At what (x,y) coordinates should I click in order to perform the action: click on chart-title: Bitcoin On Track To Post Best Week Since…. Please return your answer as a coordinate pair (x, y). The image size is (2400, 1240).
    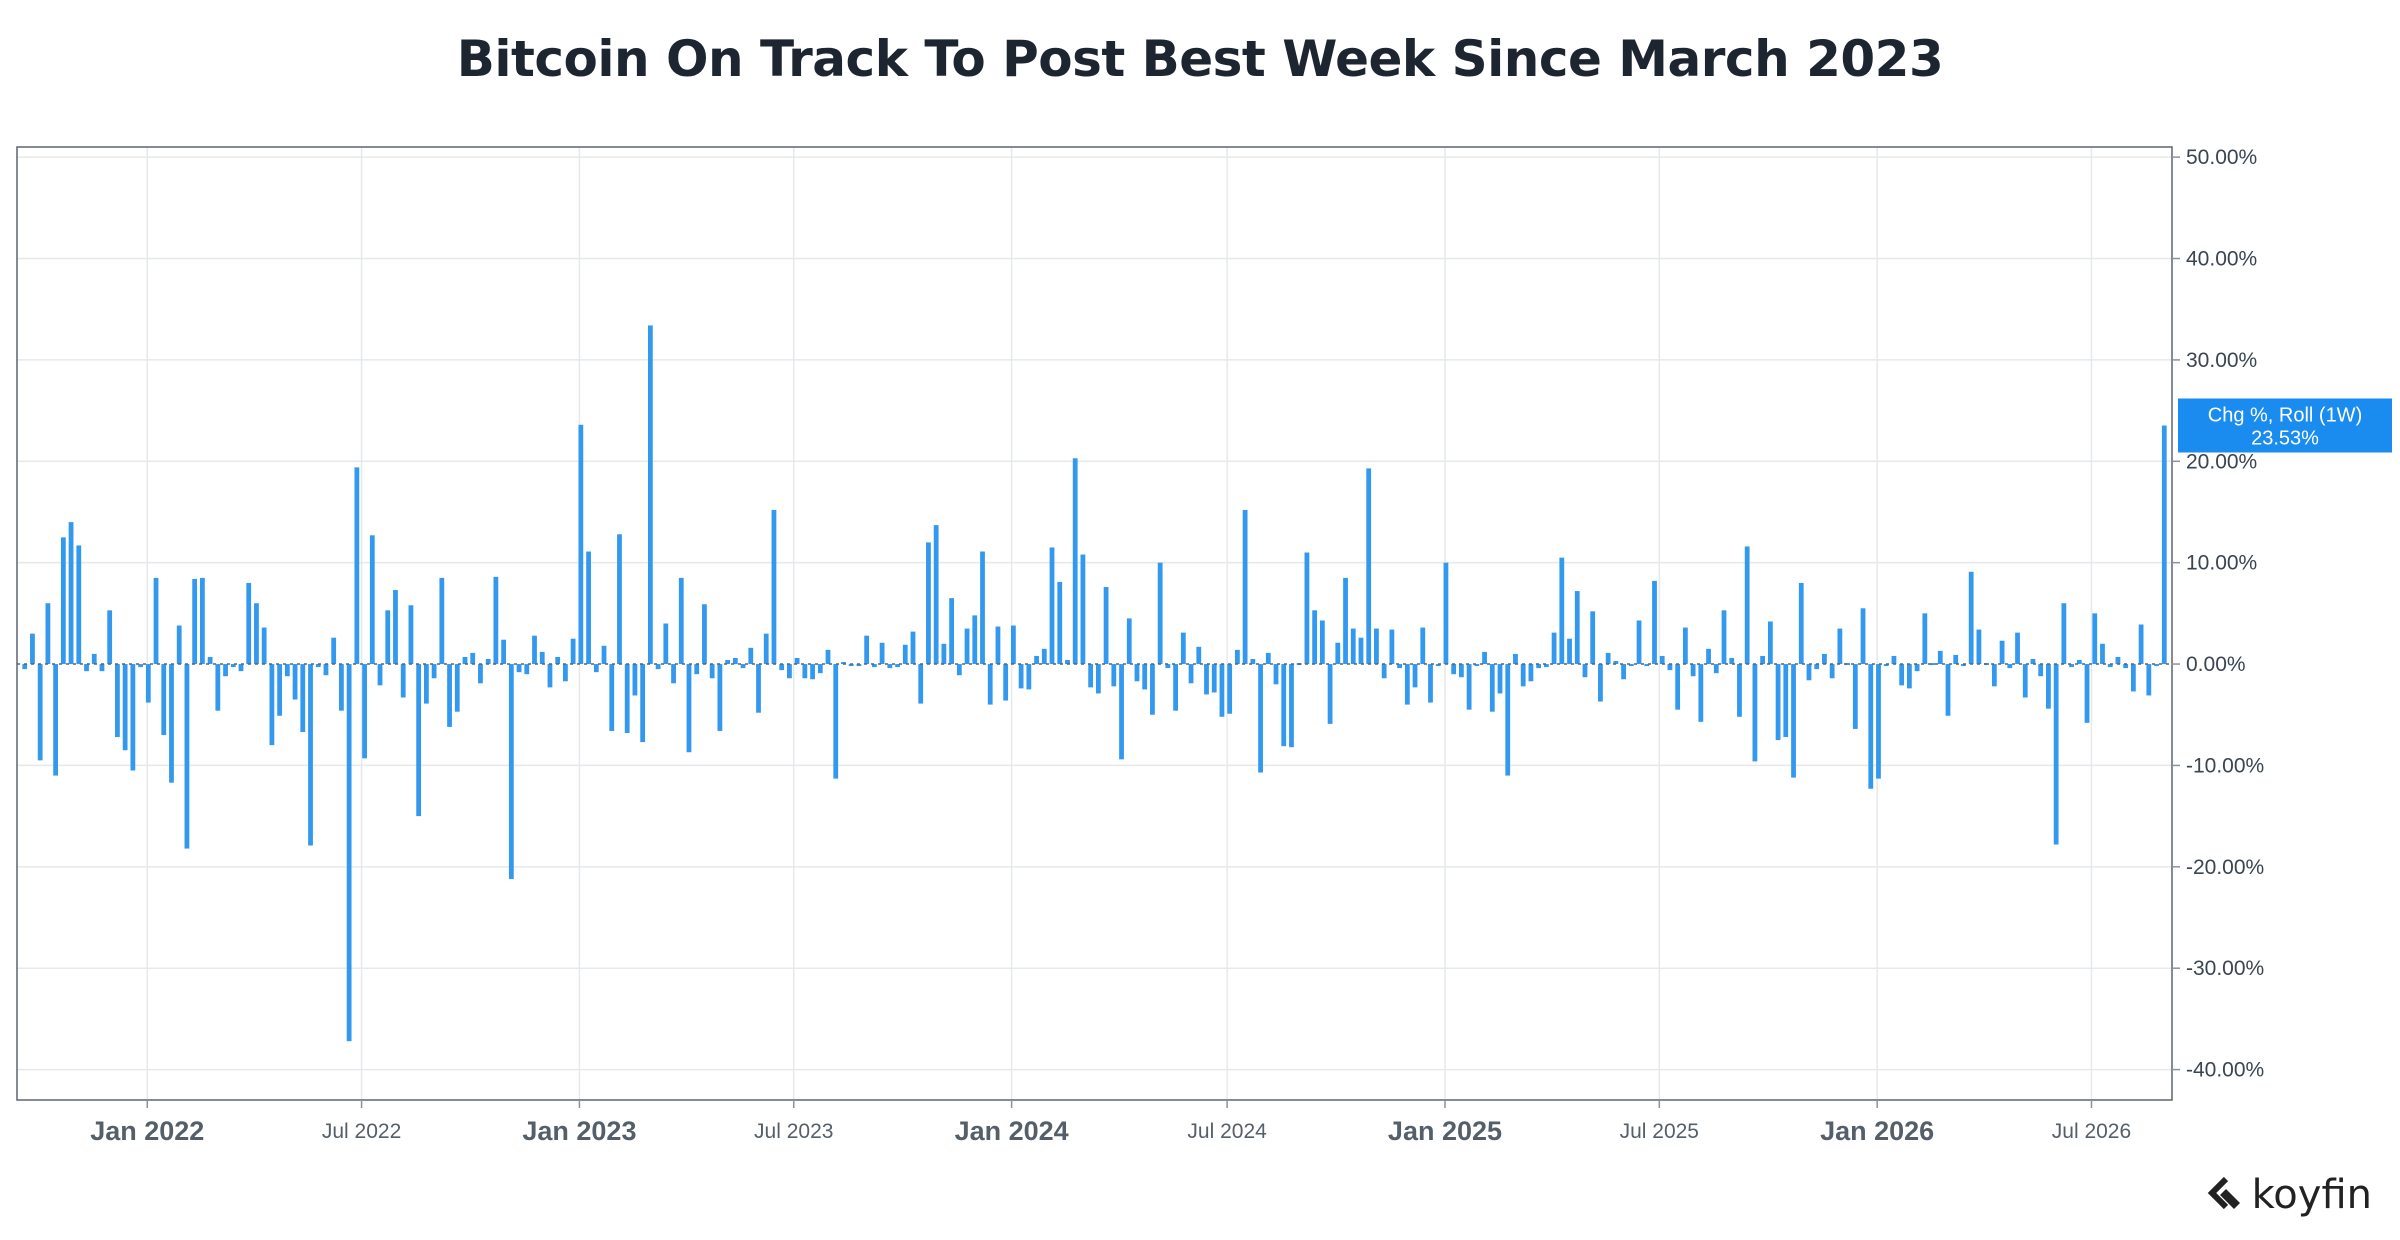
    Looking at the image, I should click on (1200, 59).